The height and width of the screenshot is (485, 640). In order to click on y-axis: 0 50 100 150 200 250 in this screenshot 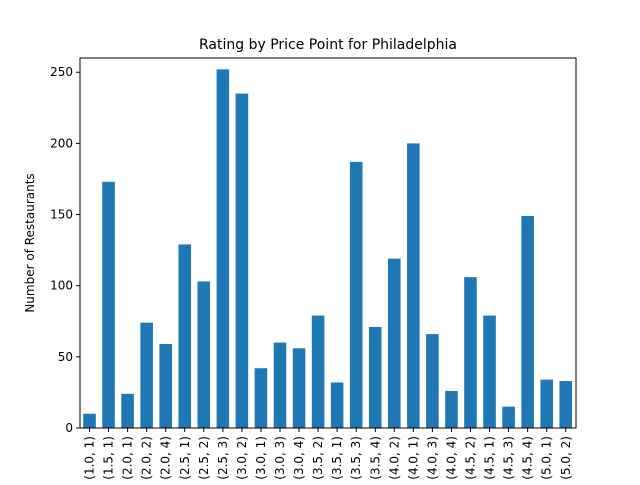, I will do `click(65, 250)`.